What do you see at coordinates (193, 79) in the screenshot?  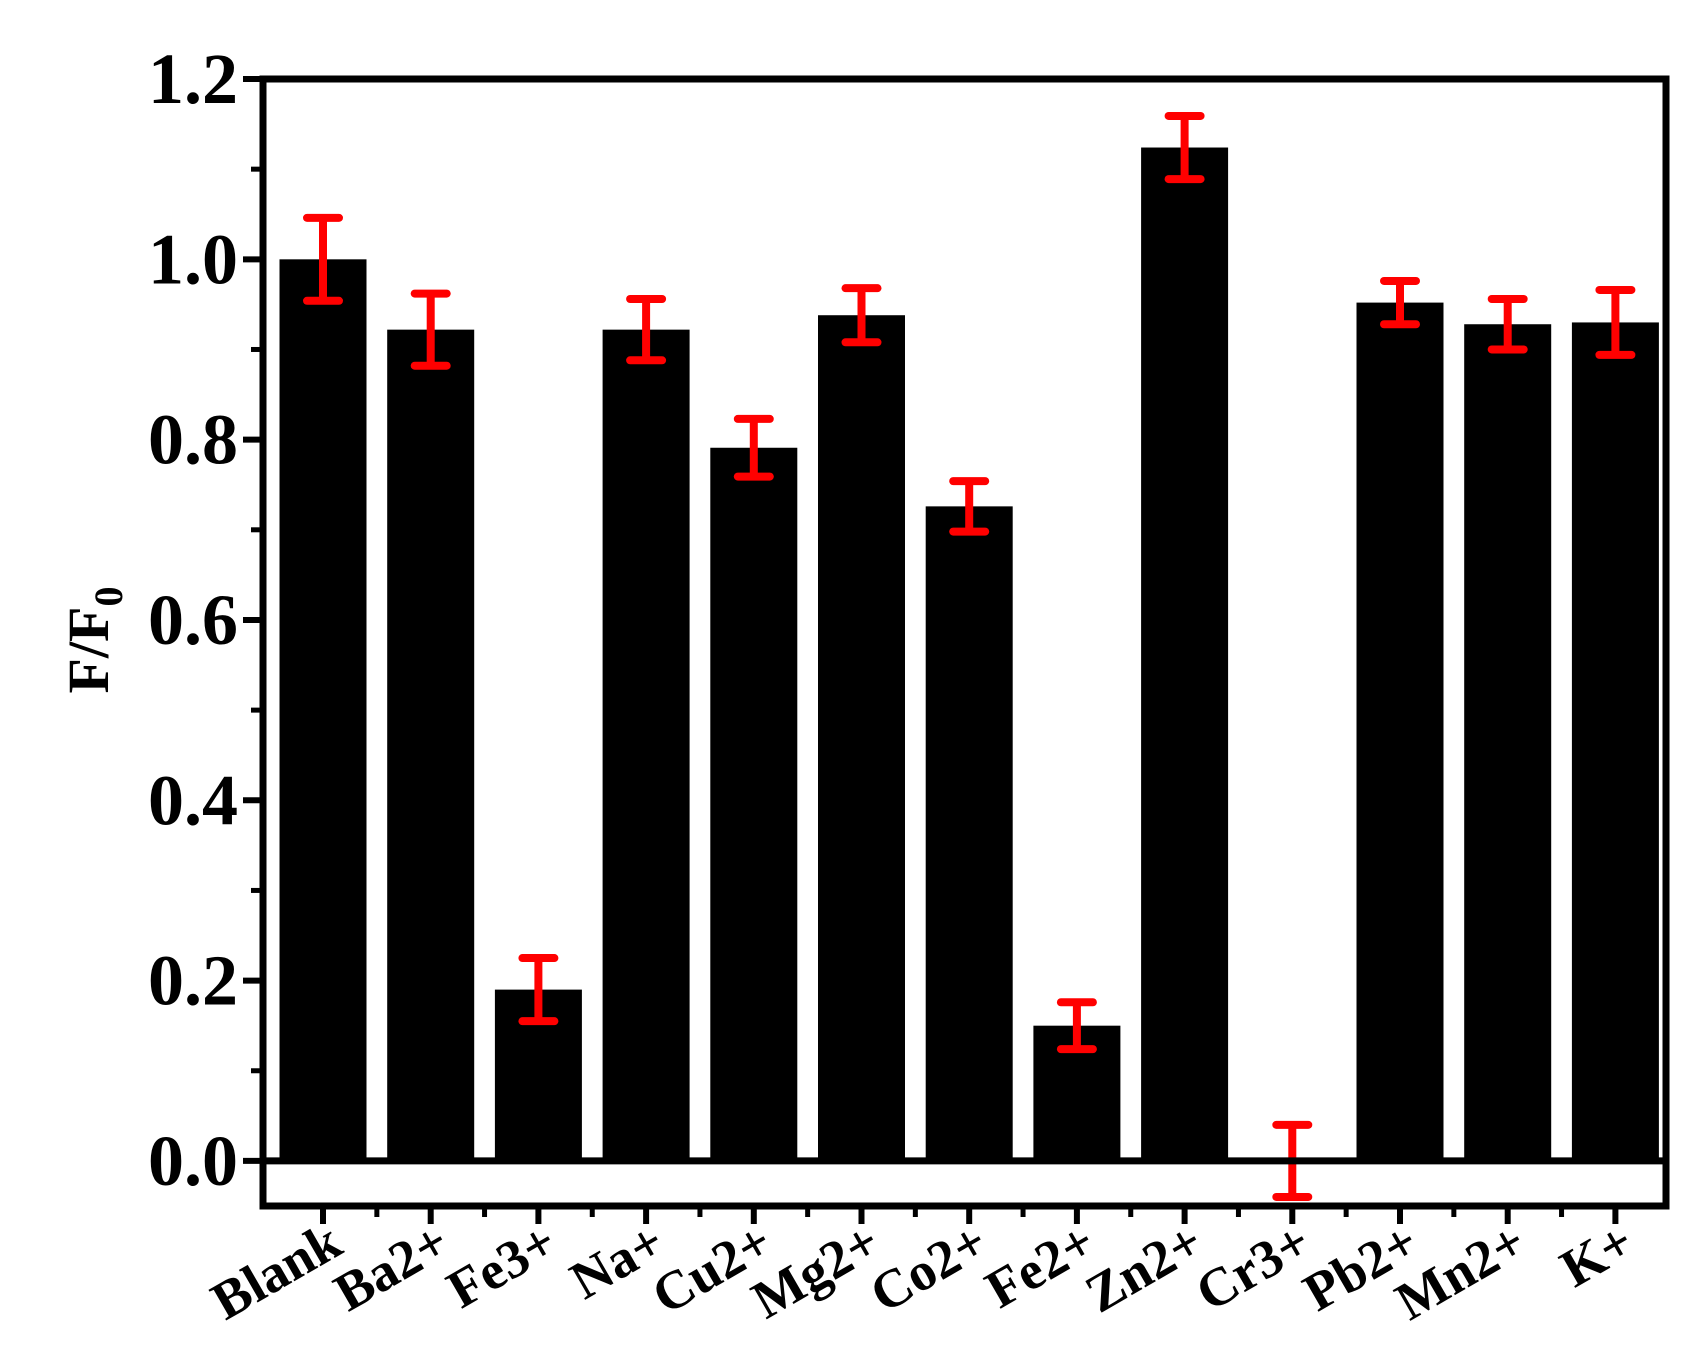 I see `y-tick-label-6: 1.2` at bounding box center [193, 79].